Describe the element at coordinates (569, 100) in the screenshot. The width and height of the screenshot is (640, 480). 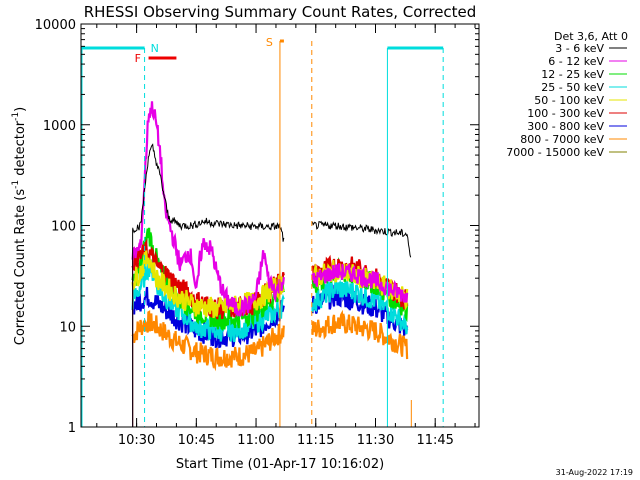
I see `legend-label: 50 - 100 keV` at that location.